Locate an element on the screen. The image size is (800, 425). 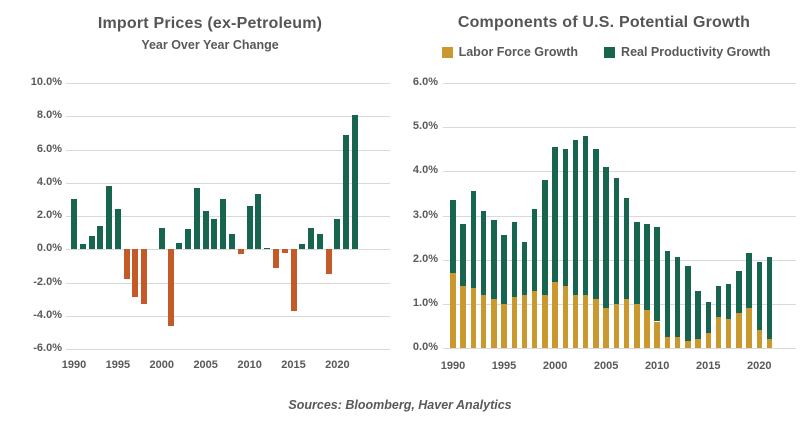
bar-2019-real-productivity-growth is located at coordinates (749, 281).